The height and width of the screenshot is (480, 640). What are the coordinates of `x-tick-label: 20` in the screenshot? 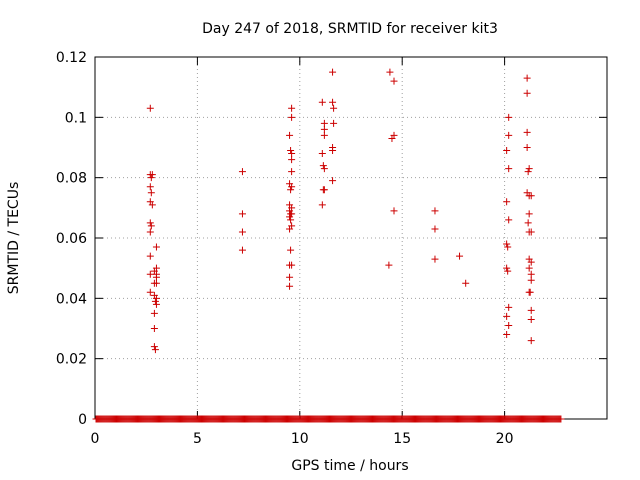 It's located at (505, 439).